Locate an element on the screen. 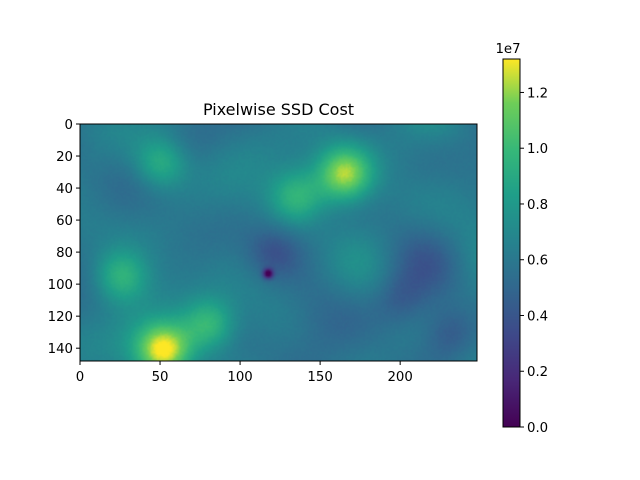 This screenshot has height=480, width=640. colorbar-frame is located at coordinates (511, 243).